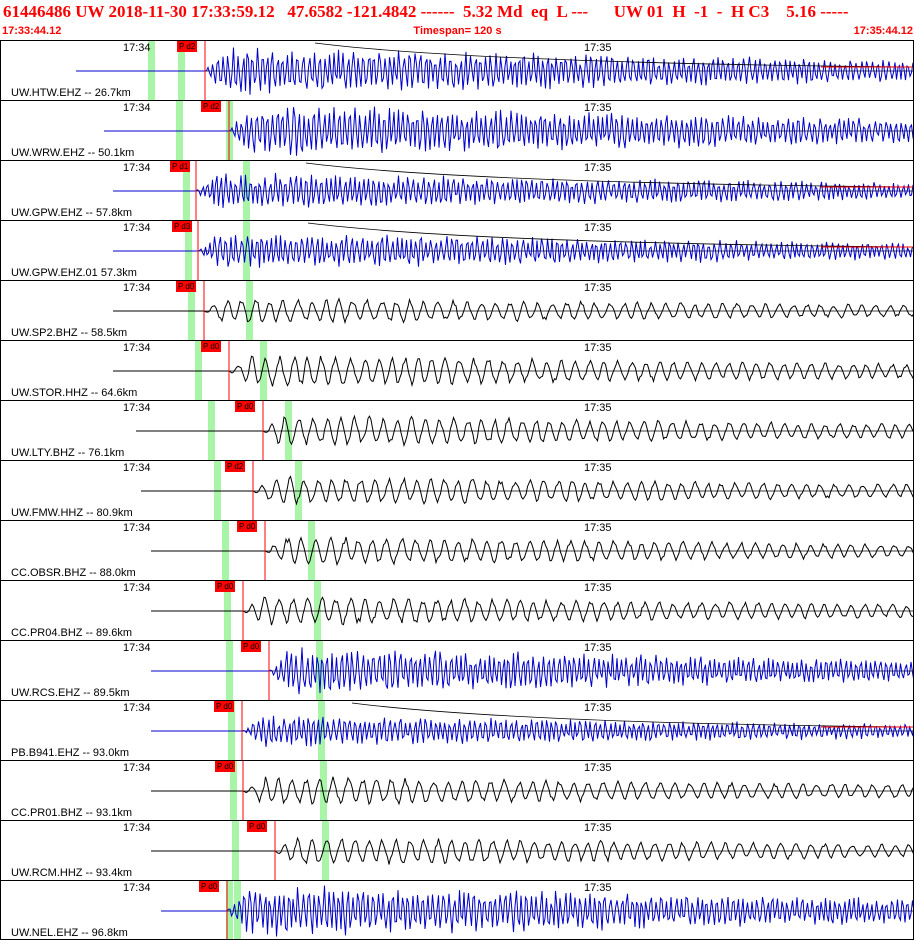 The image size is (915, 940). What do you see at coordinates (72, 513) in the screenshot?
I see `station-label: UW.FMW.HHZ -- 80.9km` at bounding box center [72, 513].